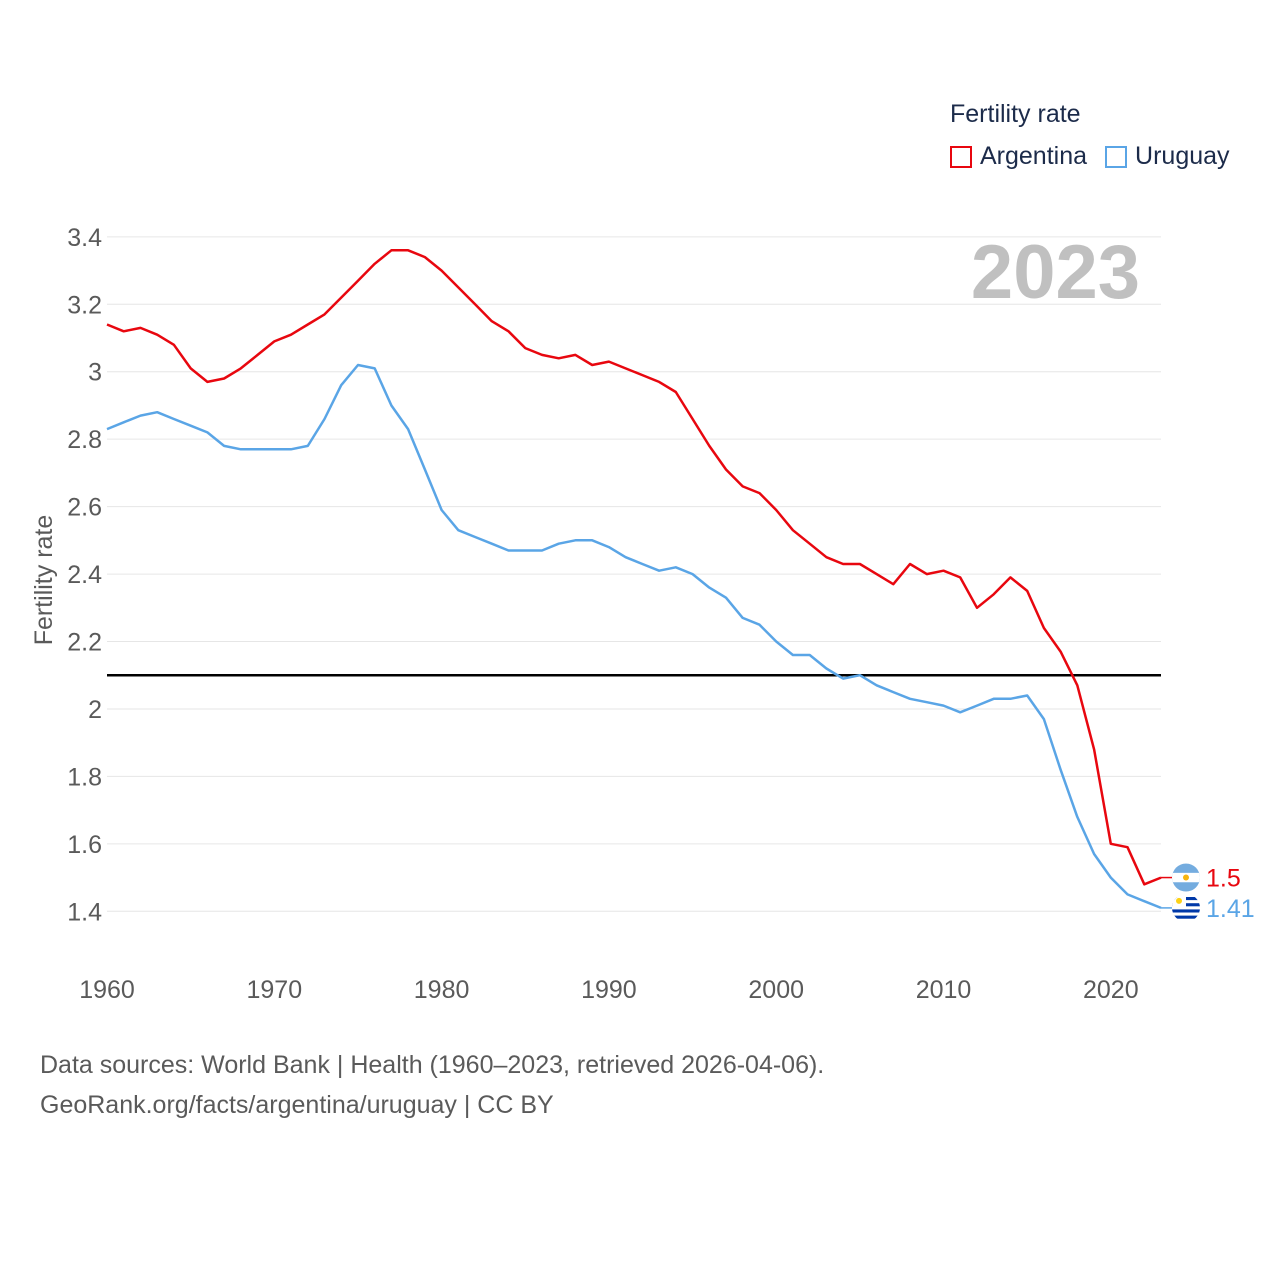  I want to click on y-tick-label: 1.4, so click(84, 912).